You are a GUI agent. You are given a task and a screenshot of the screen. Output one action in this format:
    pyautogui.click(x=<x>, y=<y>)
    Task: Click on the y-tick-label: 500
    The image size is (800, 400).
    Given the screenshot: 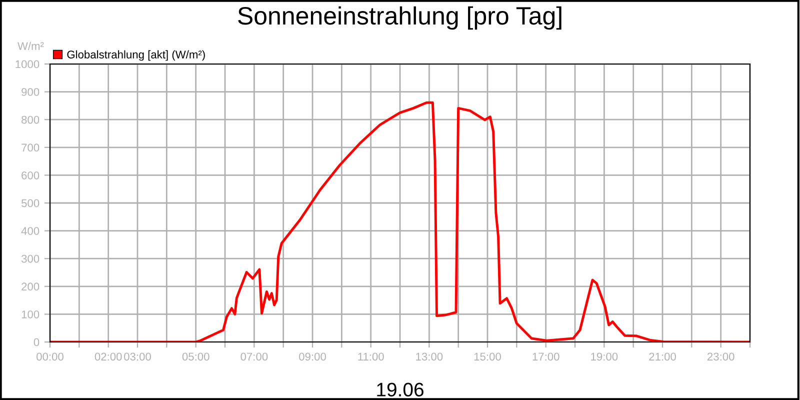 What is the action you would take?
    pyautogui.click(x=30, y=203)
    